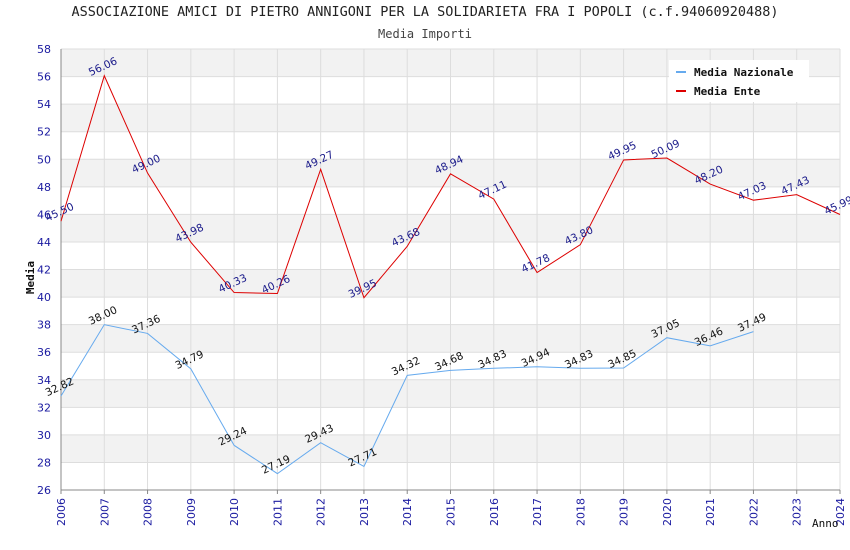 The width and height of the screenshot is (850, 550). Describe the element at coordinates (451, 512) in the screenshot. I see `x-tick-label: 2015` at that location.